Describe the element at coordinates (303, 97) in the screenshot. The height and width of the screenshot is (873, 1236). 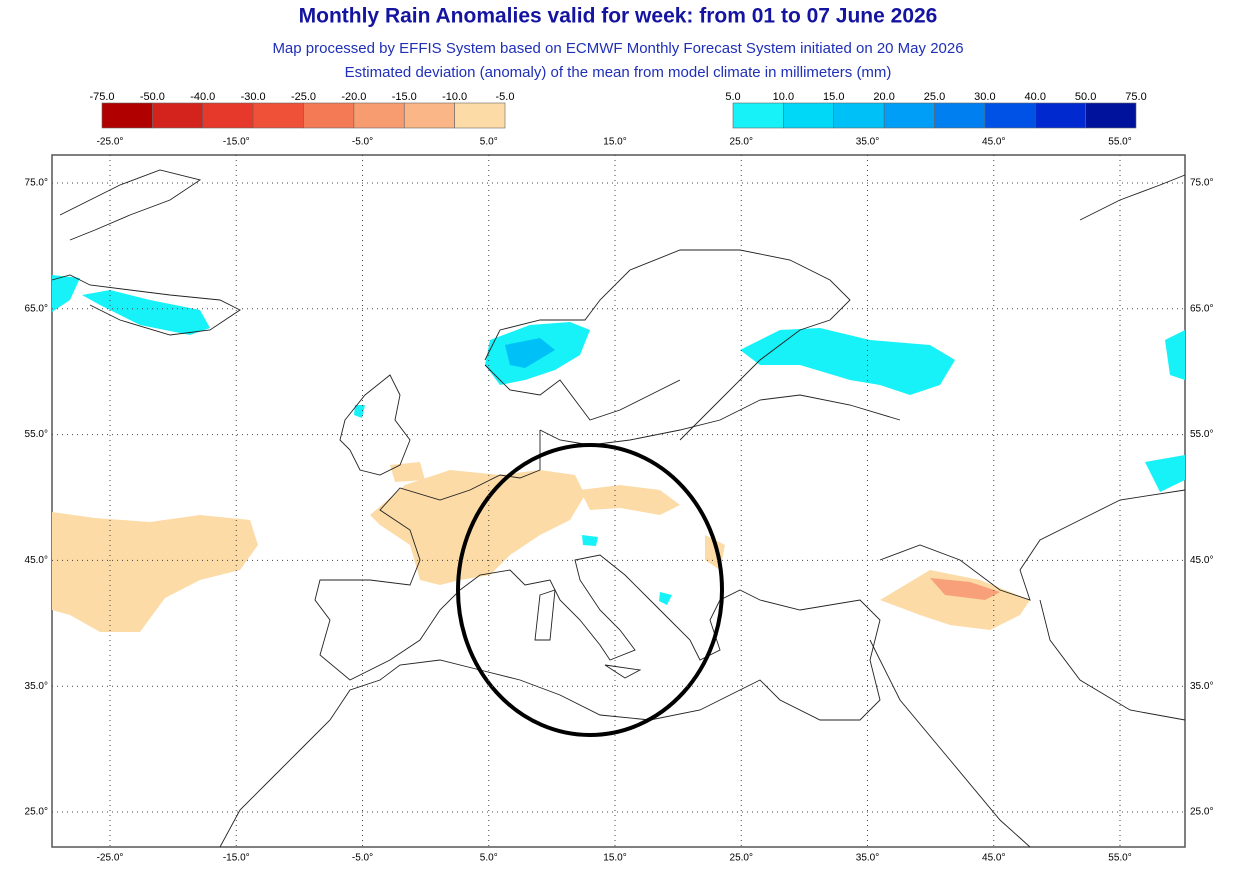
I see `legend-label: -25.0` at that location.